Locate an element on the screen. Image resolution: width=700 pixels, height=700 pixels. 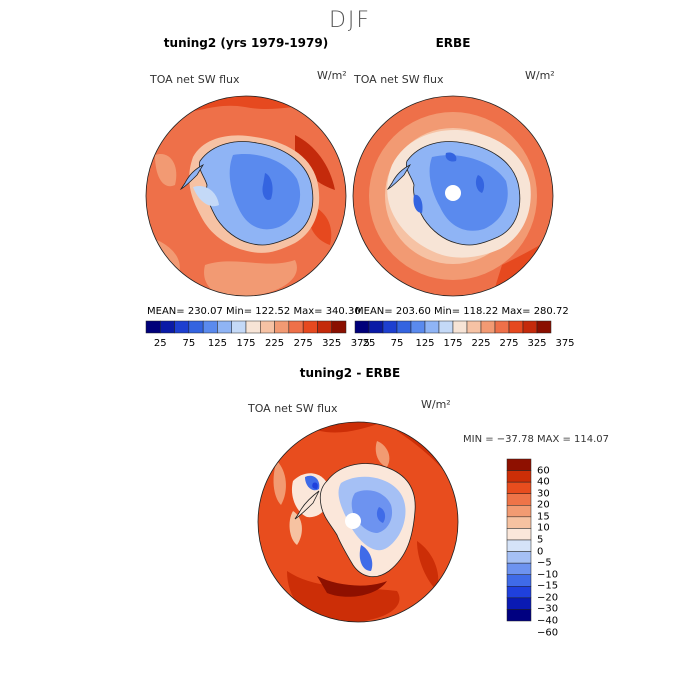
blue-blob is located at coordinates (315, 485).